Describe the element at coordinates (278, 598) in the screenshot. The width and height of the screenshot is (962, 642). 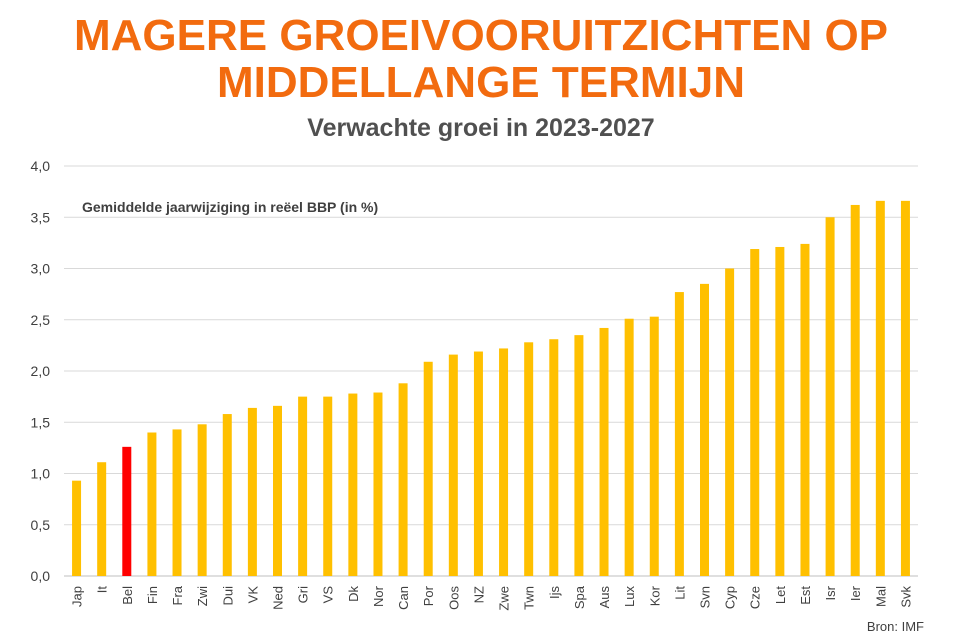
I see `x-tick-label: Ned` at that location.